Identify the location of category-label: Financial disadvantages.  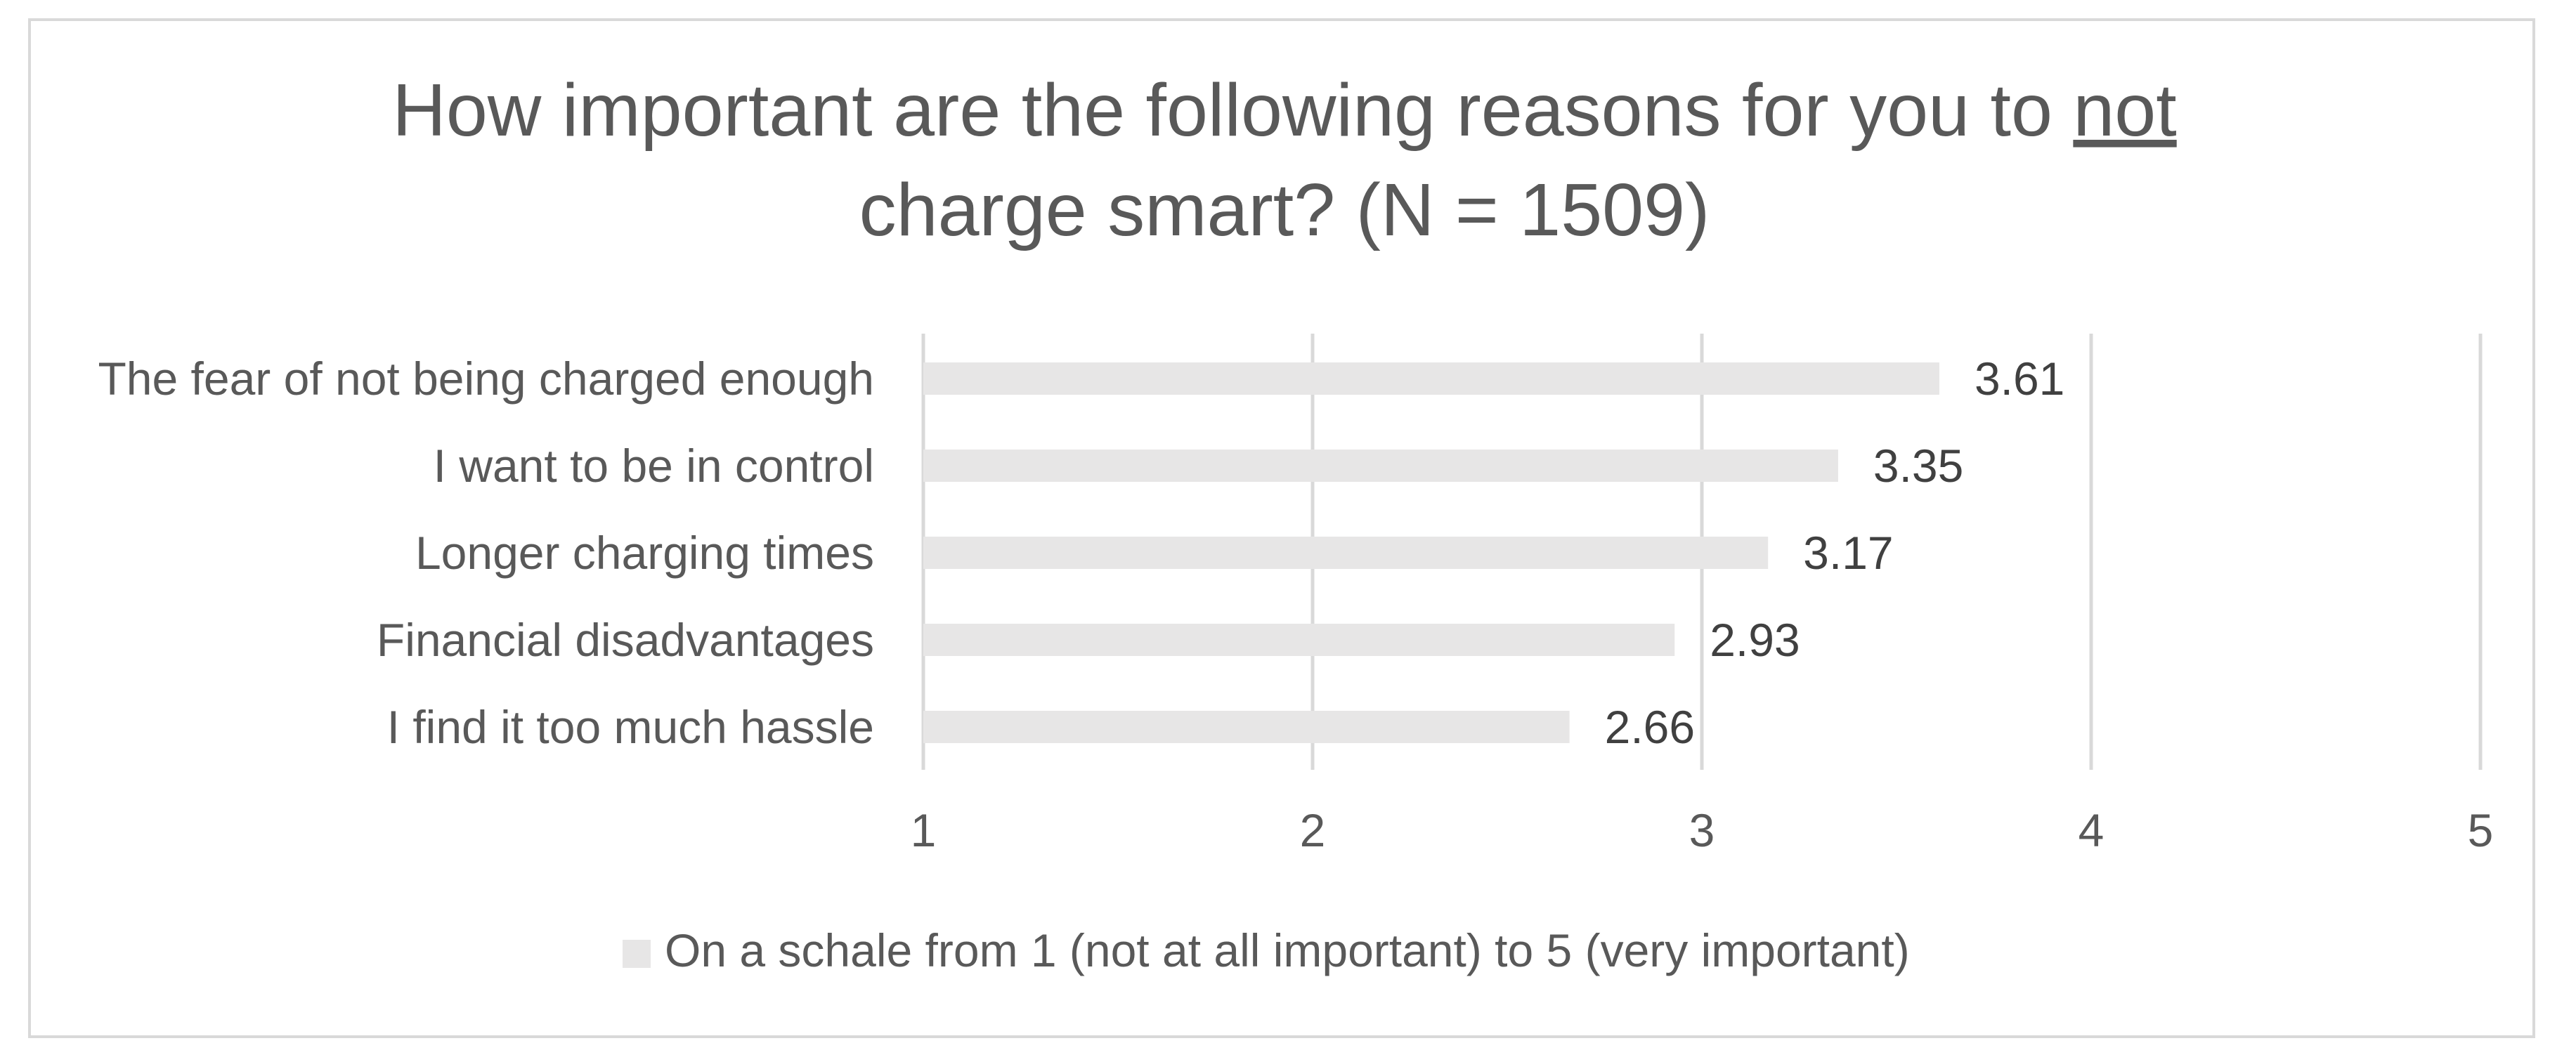
(625, 640).